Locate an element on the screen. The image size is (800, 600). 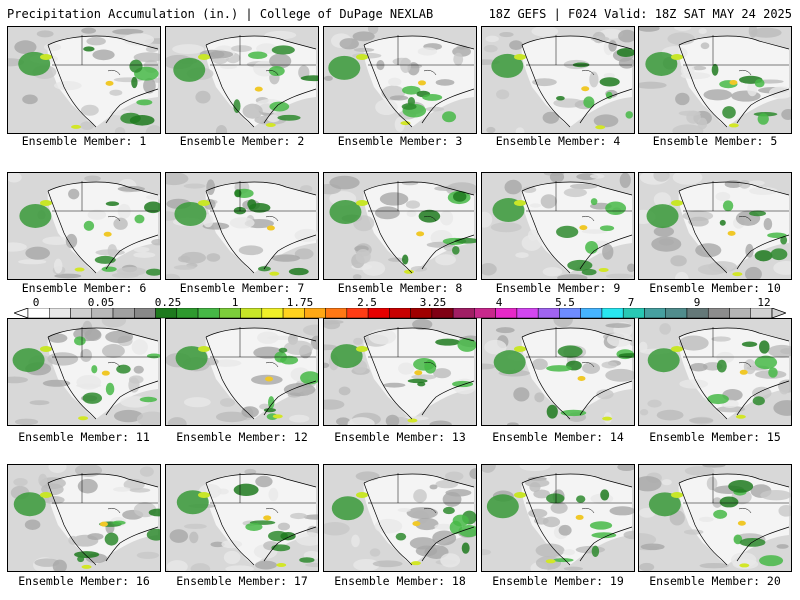
ensemble-panel is located at coordinates (558, 226).